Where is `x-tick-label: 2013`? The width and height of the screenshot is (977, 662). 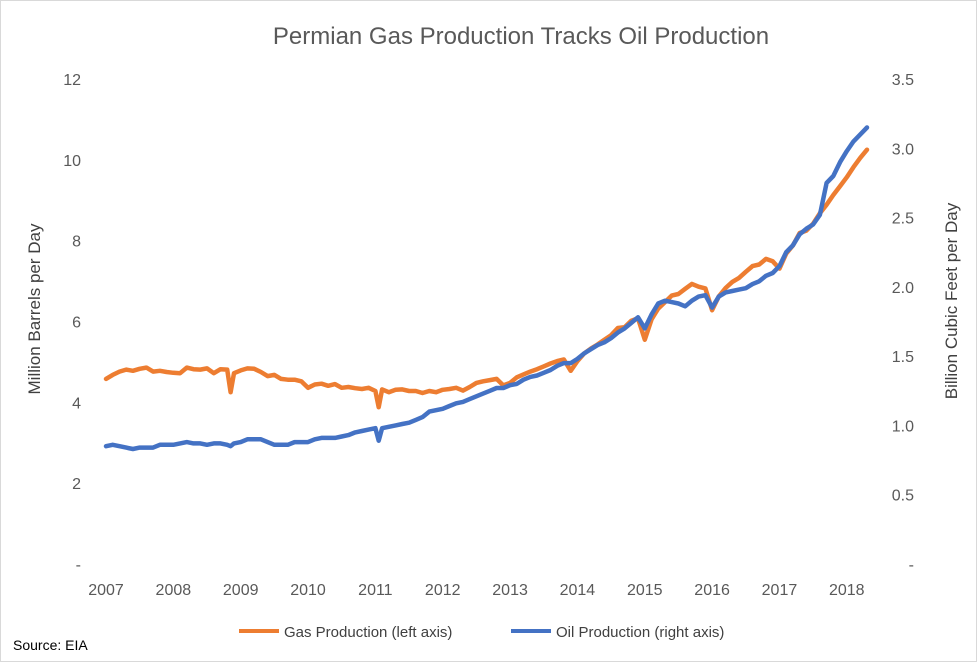
x-tick-label: 2013 is located at coordinates (510, 590).